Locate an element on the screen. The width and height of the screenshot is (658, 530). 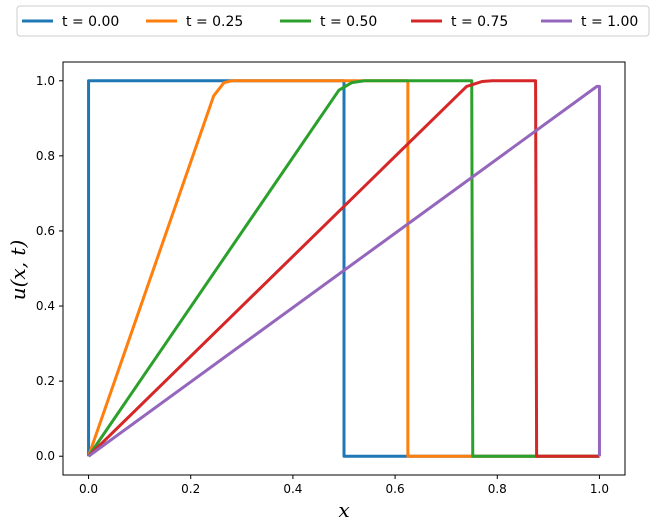
y-tick-label: 0.8 is located at coordinates (45, 156).